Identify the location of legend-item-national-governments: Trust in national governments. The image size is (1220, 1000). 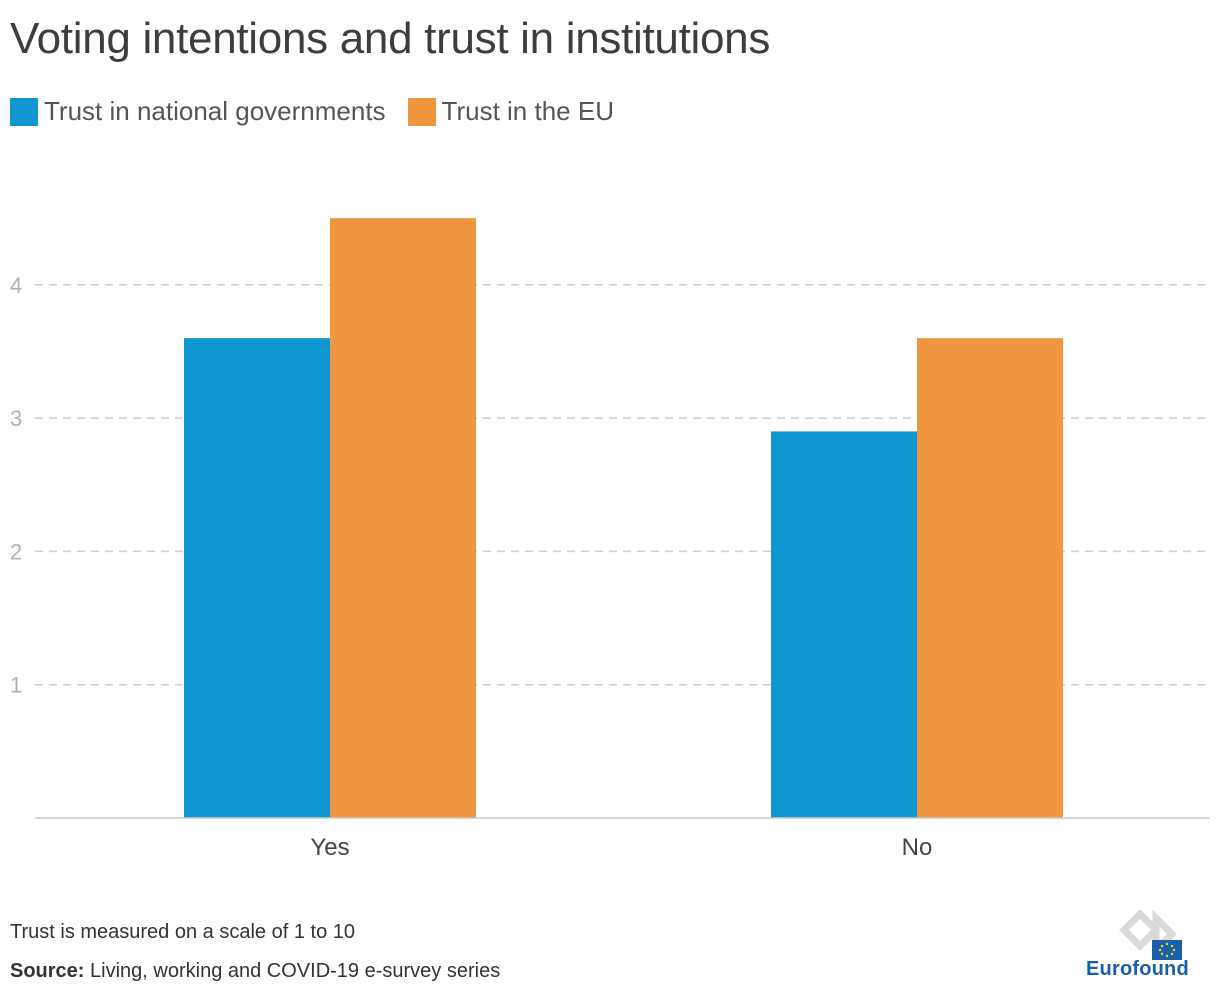
(198, 111).